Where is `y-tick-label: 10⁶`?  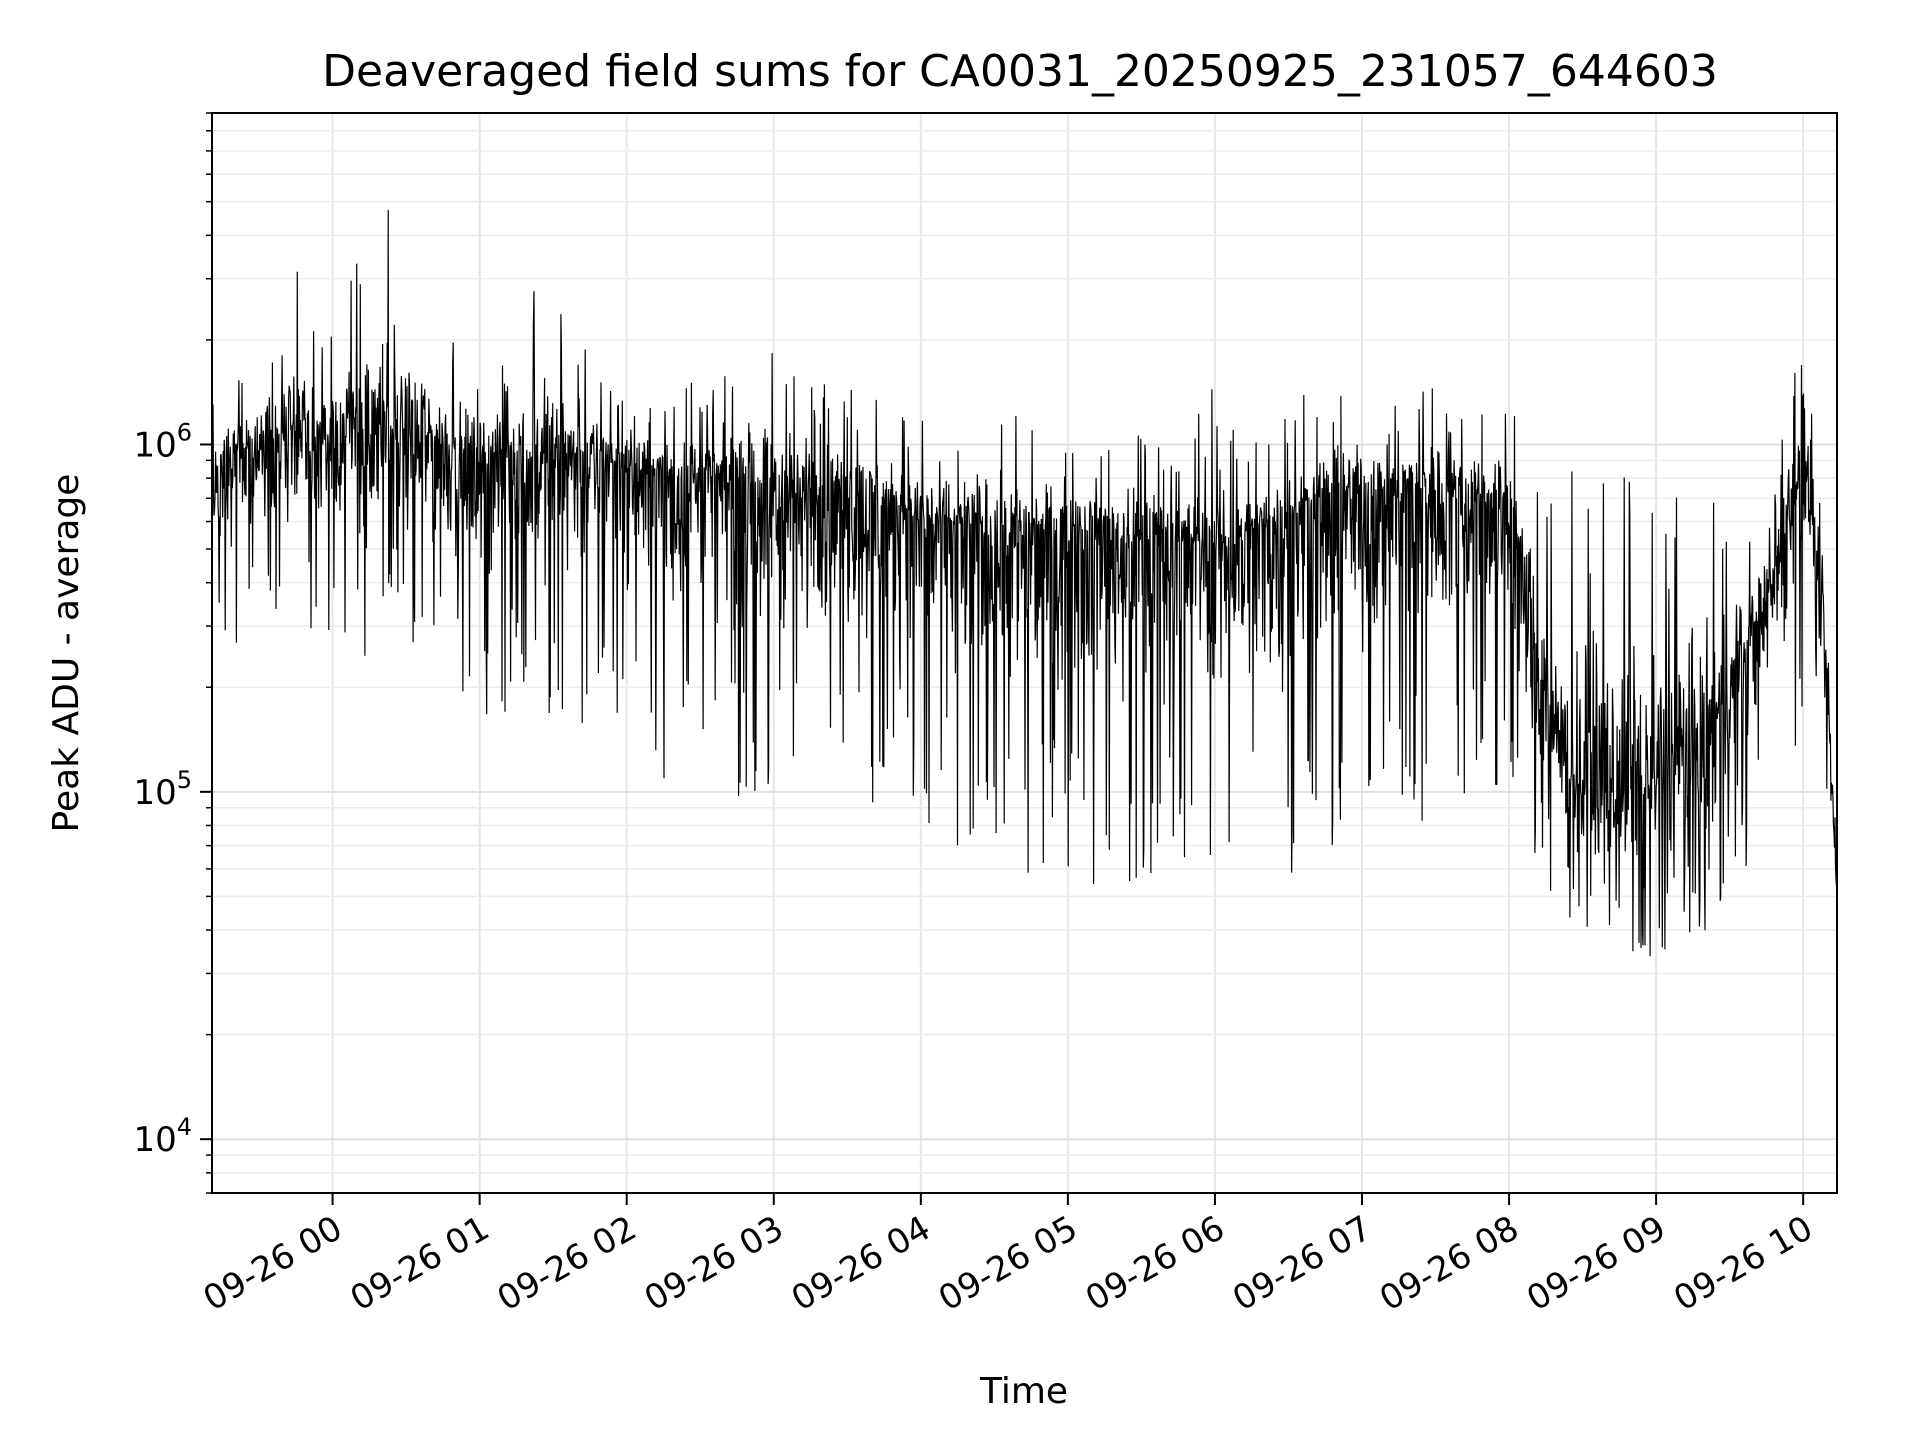
y-tick-label: 10⁶ is located at coordinates (162, 441).